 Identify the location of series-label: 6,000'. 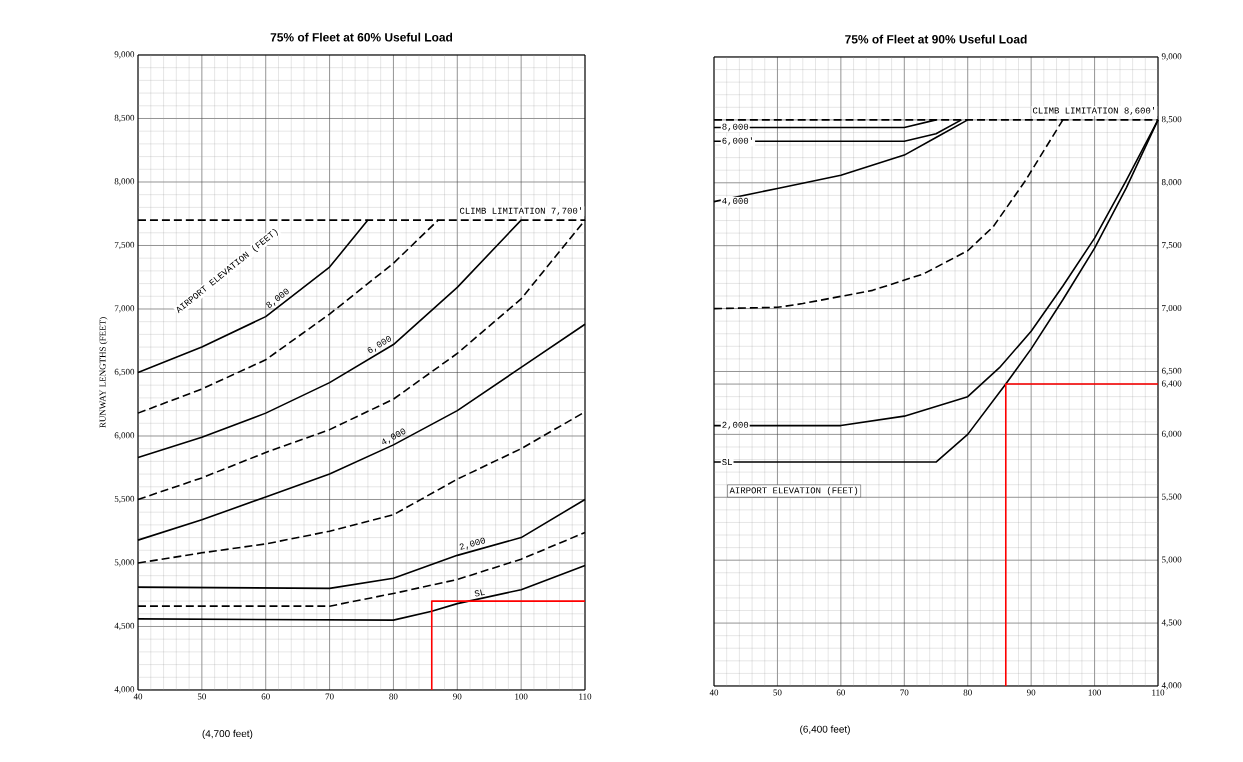
(737, 141).